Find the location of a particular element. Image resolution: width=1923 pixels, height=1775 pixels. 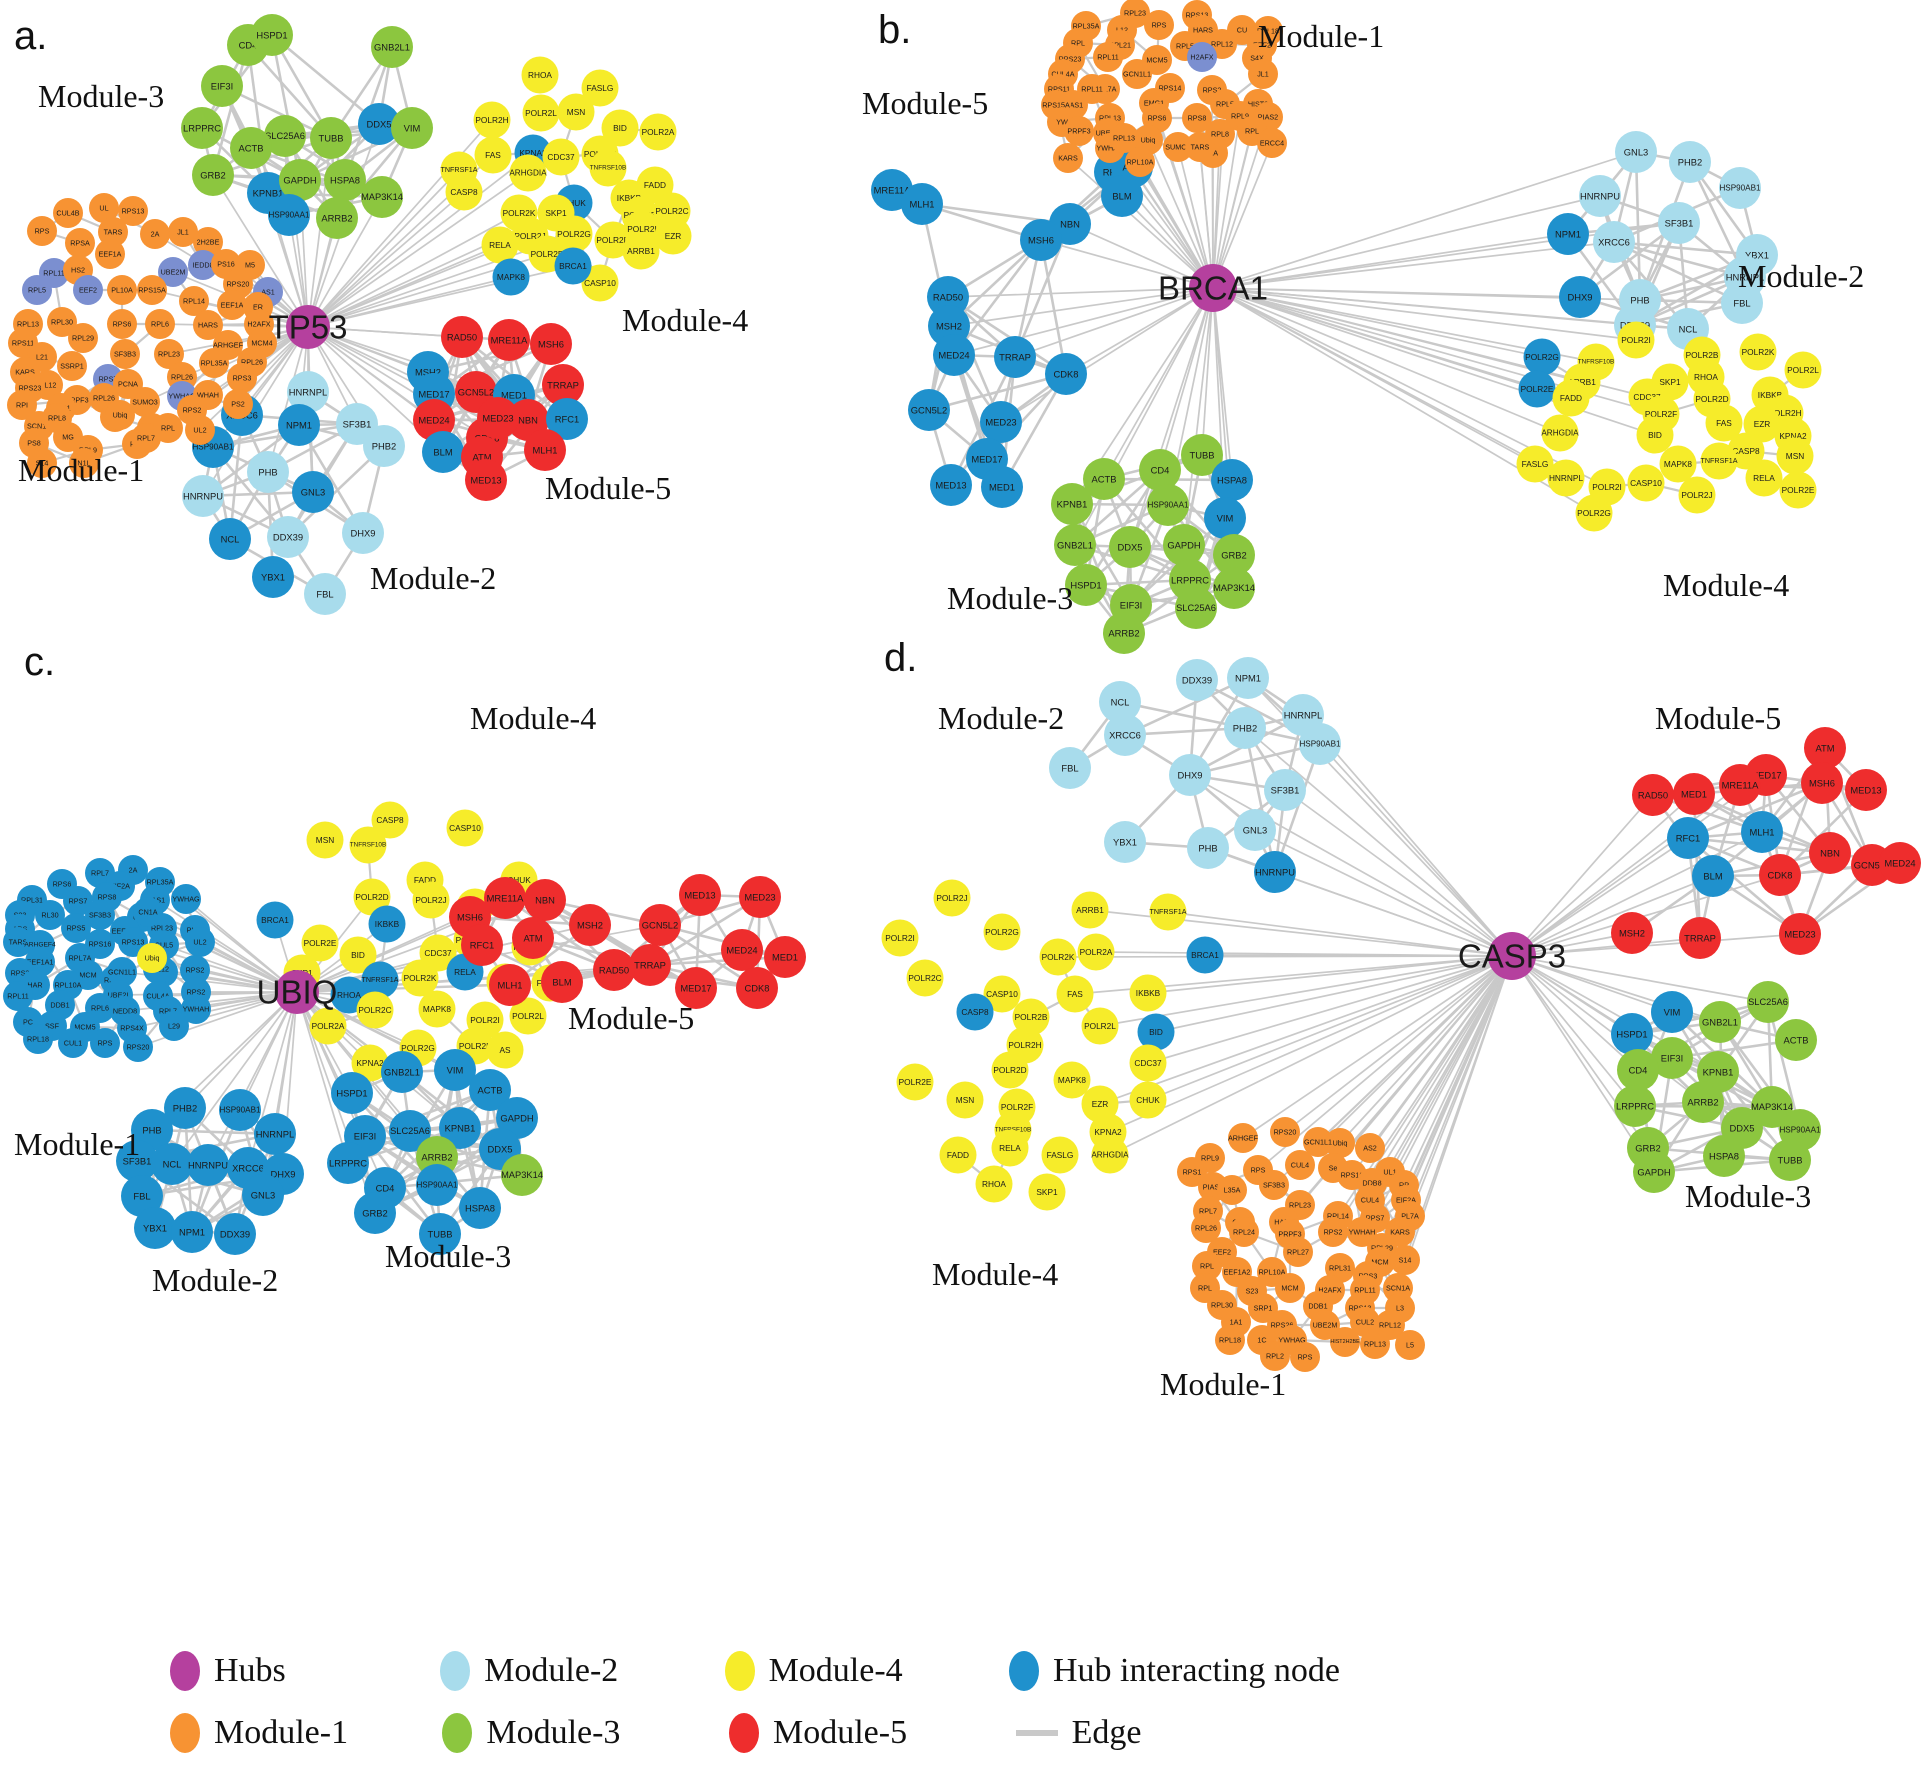

network-node: POLR2H is located at coordinates (1025, 1045).